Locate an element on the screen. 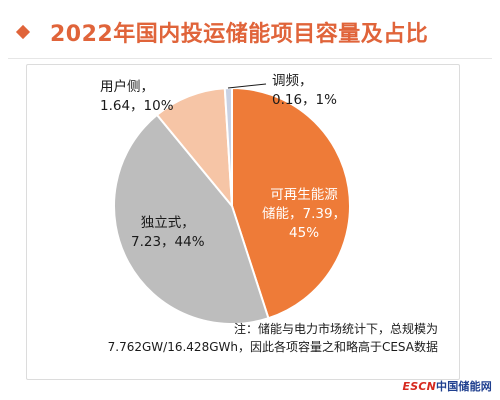 The width and height of the screenshot is (500, 400). label-renewable-line2: 储能，7.39， is located at coordinates (304, 214).